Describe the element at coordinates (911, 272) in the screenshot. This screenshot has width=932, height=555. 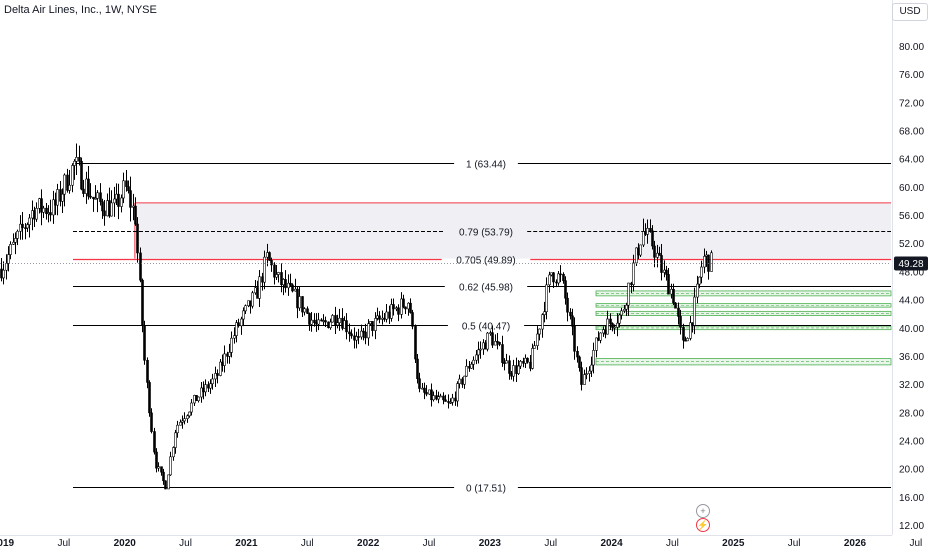
I see `price-tick-label: 48.00` at that location.